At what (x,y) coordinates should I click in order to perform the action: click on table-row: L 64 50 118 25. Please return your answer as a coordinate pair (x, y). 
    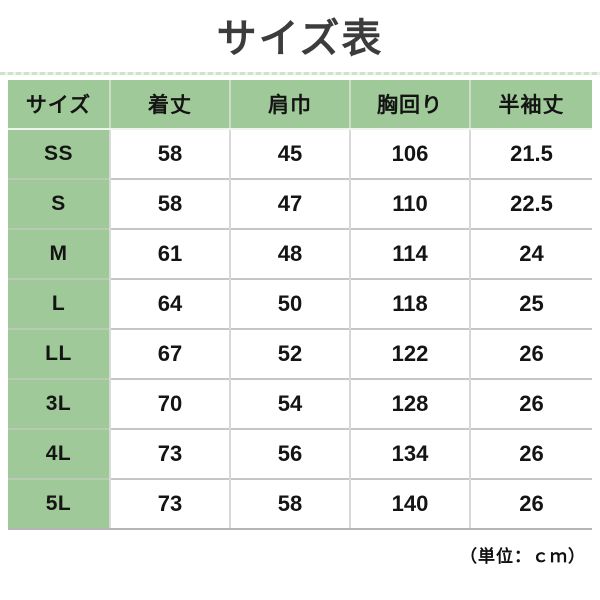
    Looking at the image, I should click on (300, 303).